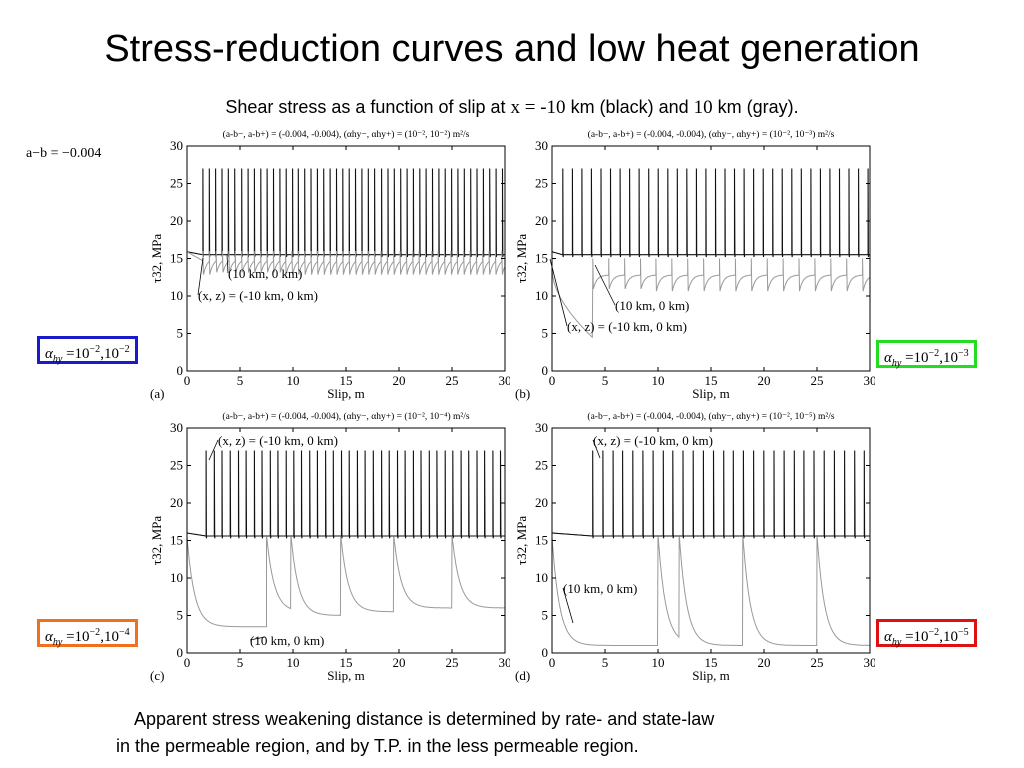 The image size is (1024, 768). I want to click on alpha-label-d: αhy =10−2,10−5, so click(926, 633).